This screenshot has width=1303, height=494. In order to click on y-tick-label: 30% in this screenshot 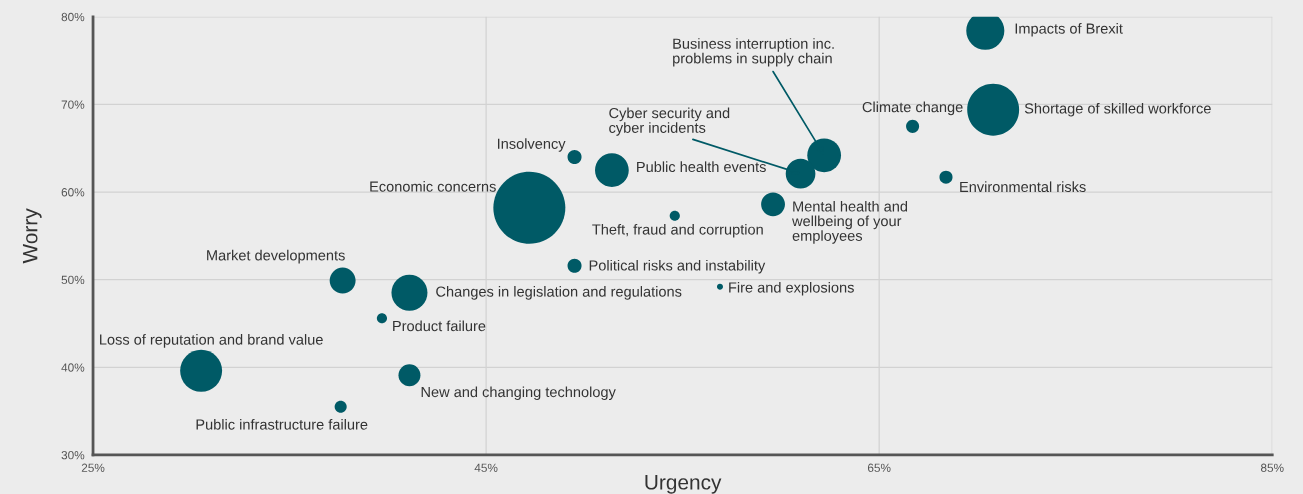, I will do `click(73, 455)`.